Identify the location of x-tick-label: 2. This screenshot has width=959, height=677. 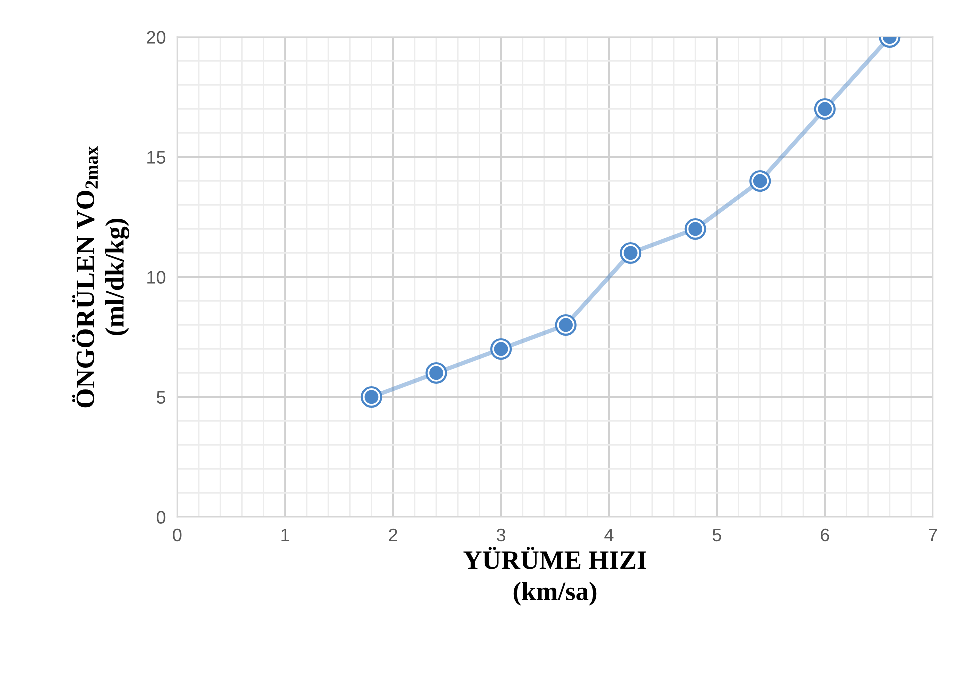
(393, 535).